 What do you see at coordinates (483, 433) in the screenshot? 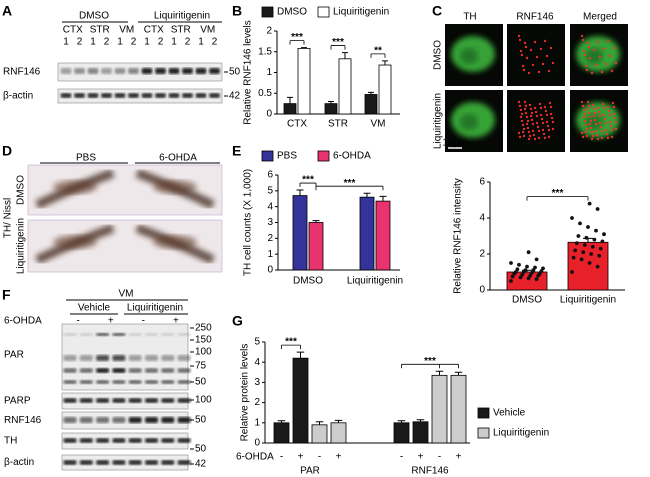
I see `legend-swatch` at bounding box center [483, 433].